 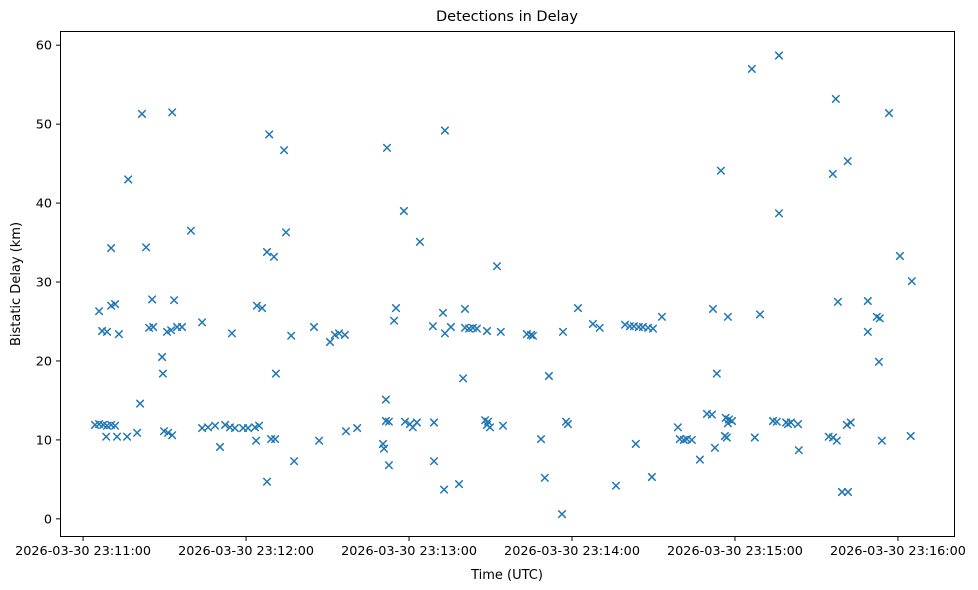 What do you see at coordinates (506, 575) in the screenshot?
I see `x-axis-label: Time (UTC)` at bounding box center [506, 575].